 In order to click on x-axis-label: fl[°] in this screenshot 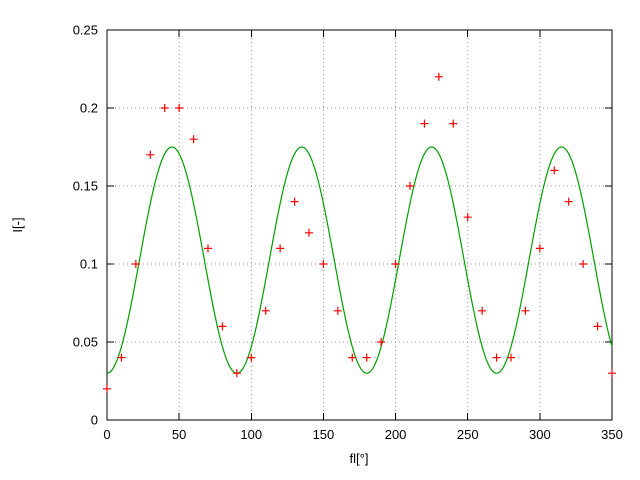, I will do `click(359, 458)`.